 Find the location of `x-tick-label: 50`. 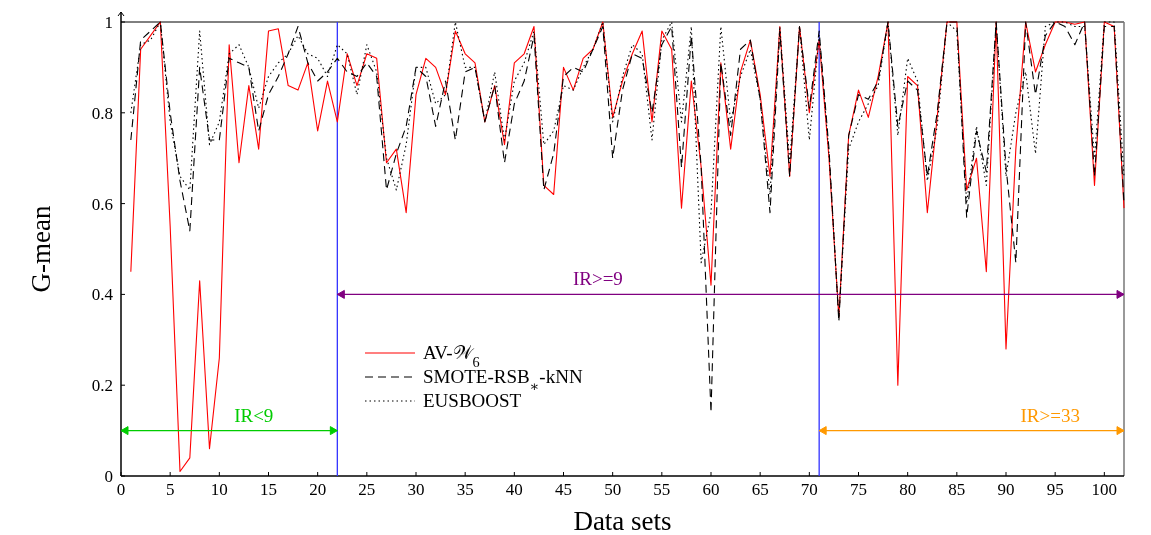

x-tick-label: 50 is located at coordinates (613, 489).